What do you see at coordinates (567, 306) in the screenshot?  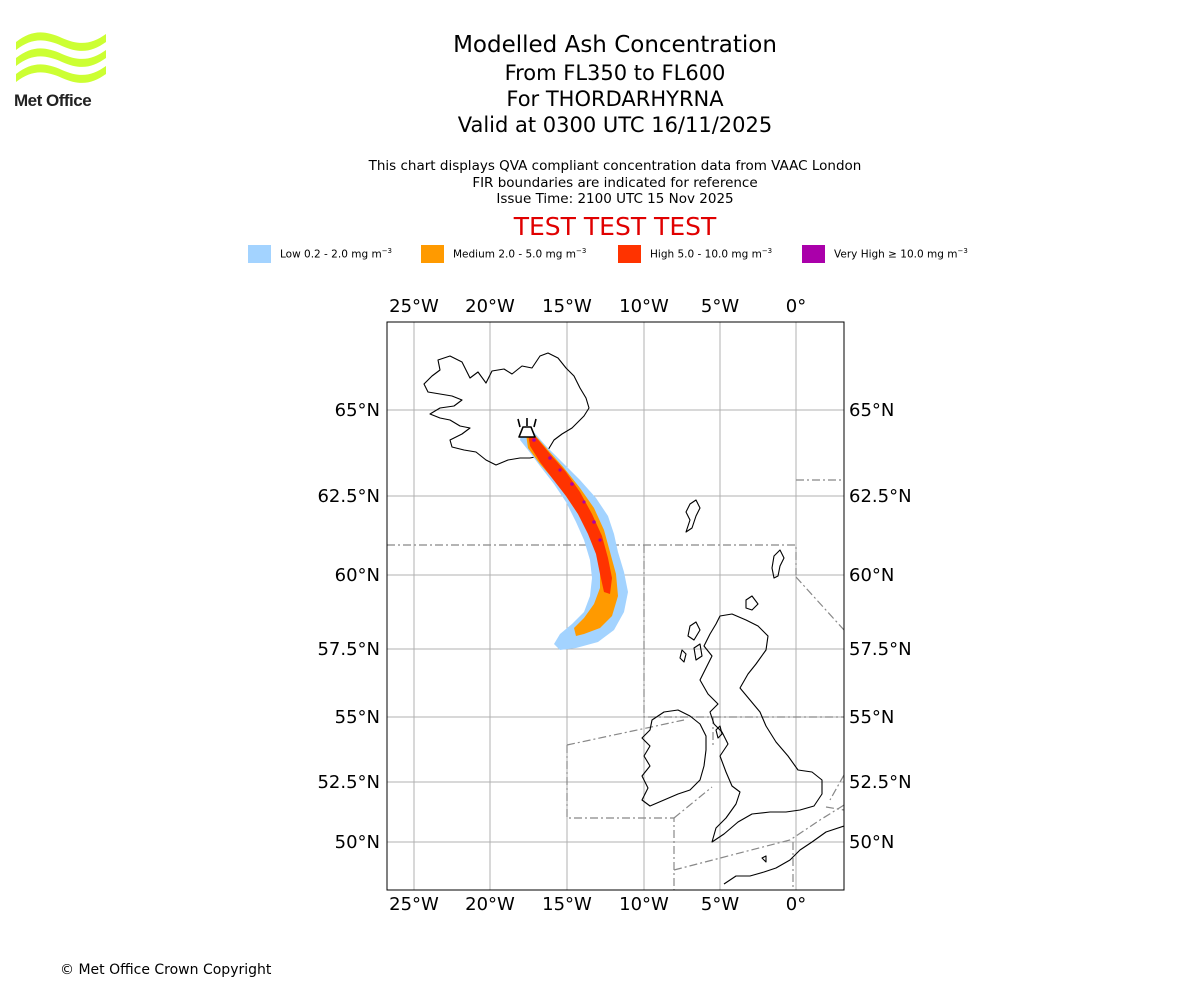 I see `lon-label-top: 15°W` at bounding box center [567, 306].